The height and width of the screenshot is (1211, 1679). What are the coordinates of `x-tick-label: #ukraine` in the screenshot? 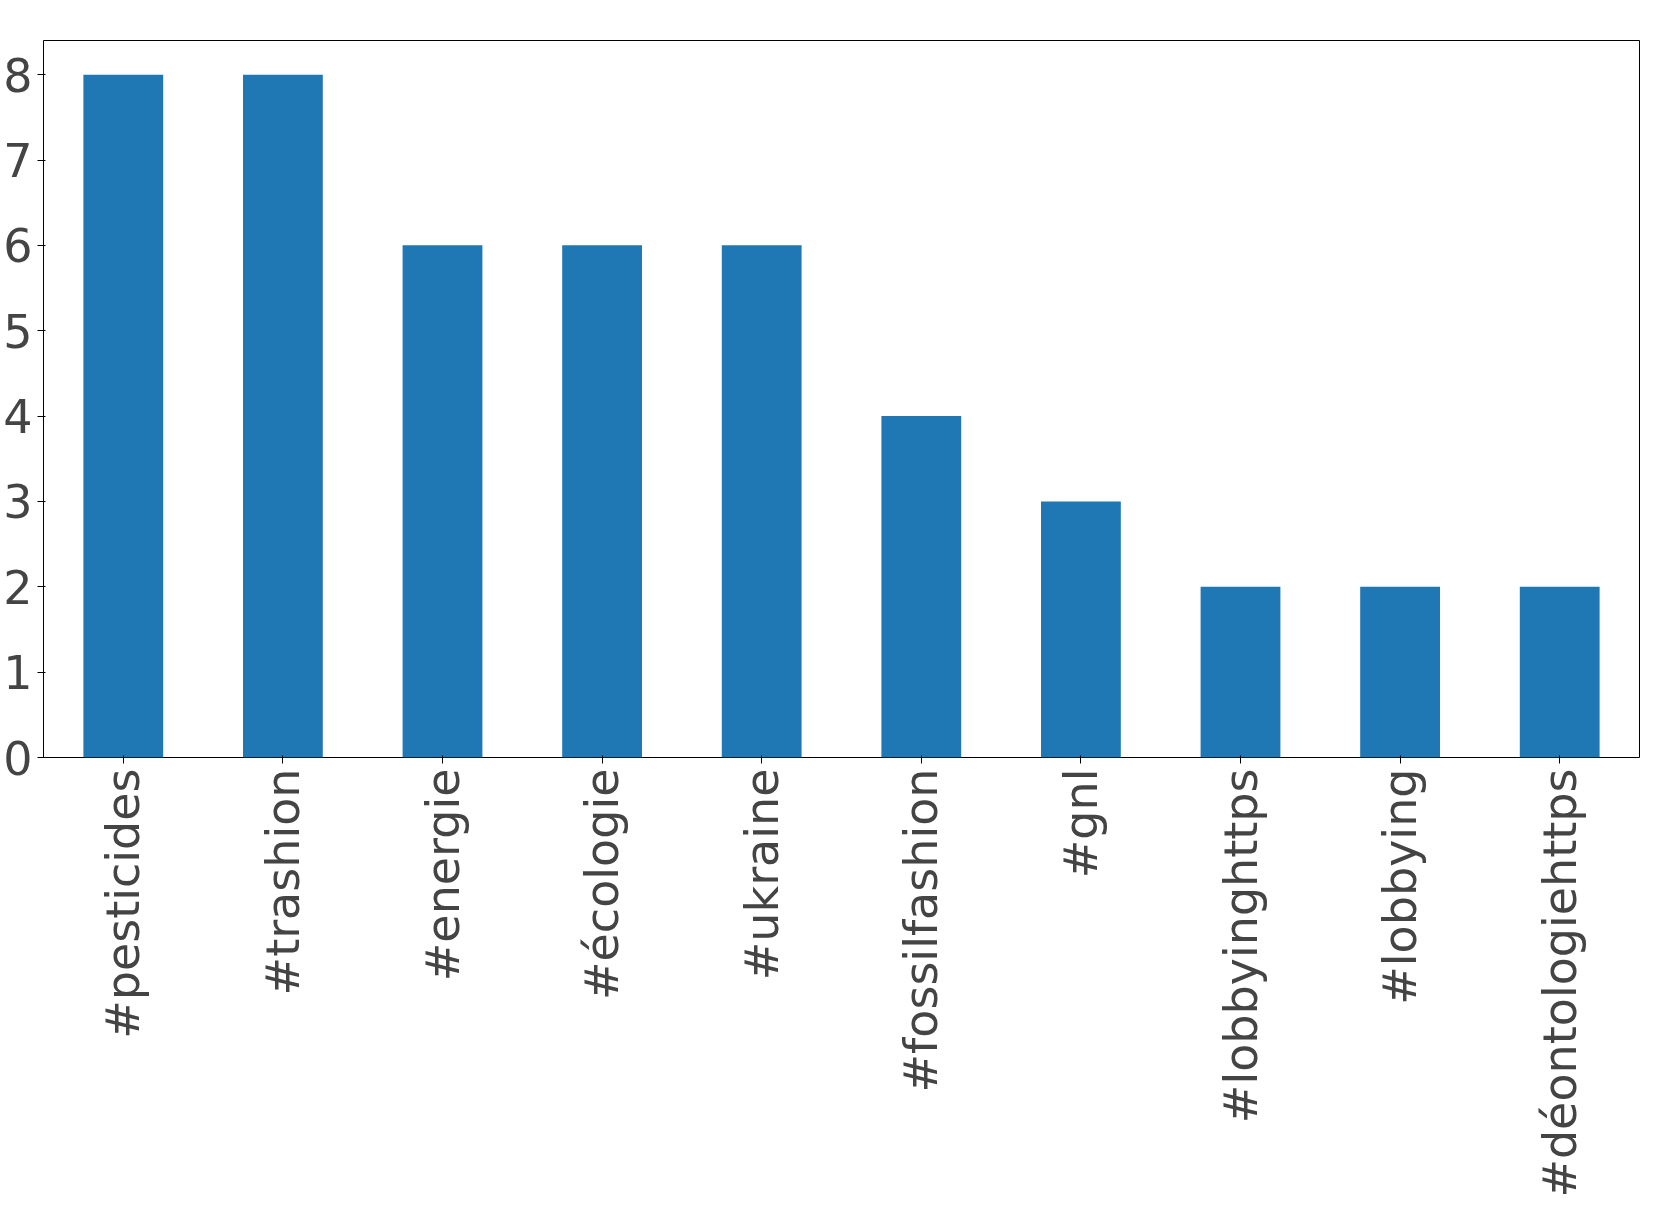 It's located at (761, 874).